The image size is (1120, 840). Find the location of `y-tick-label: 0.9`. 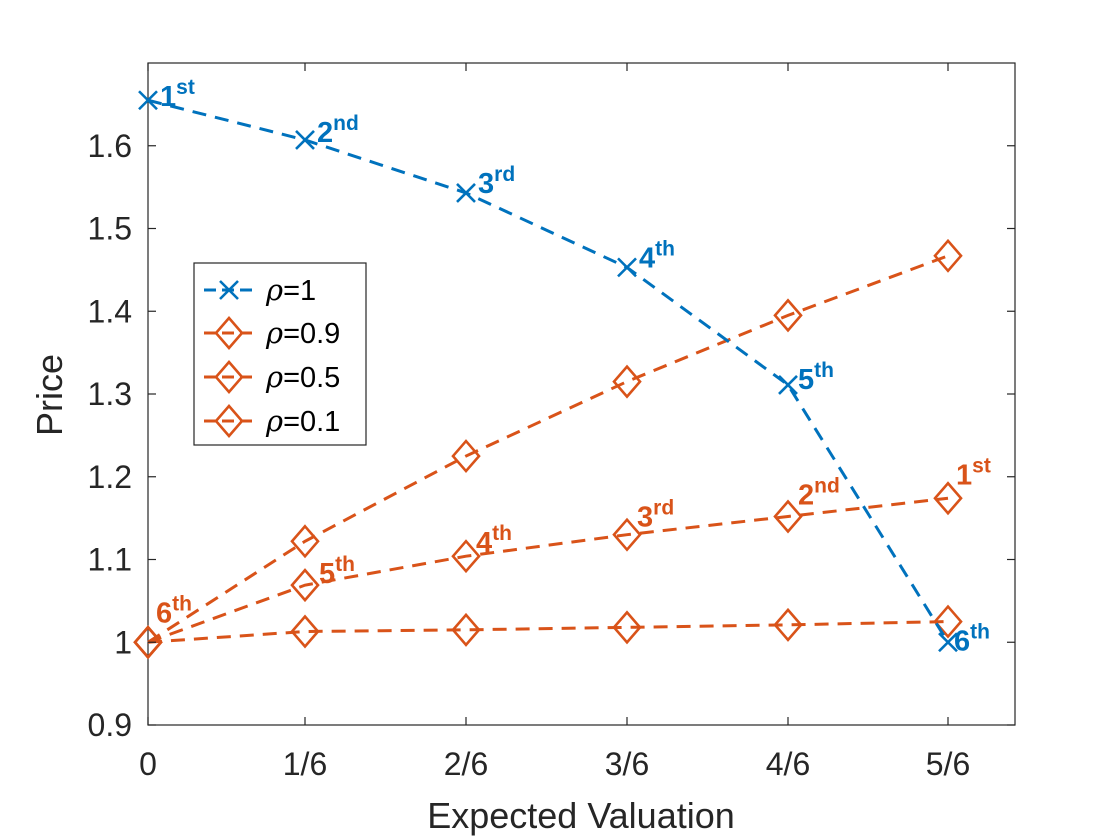

y-tick-label: 0.9 is located at coordinates (110, 725).